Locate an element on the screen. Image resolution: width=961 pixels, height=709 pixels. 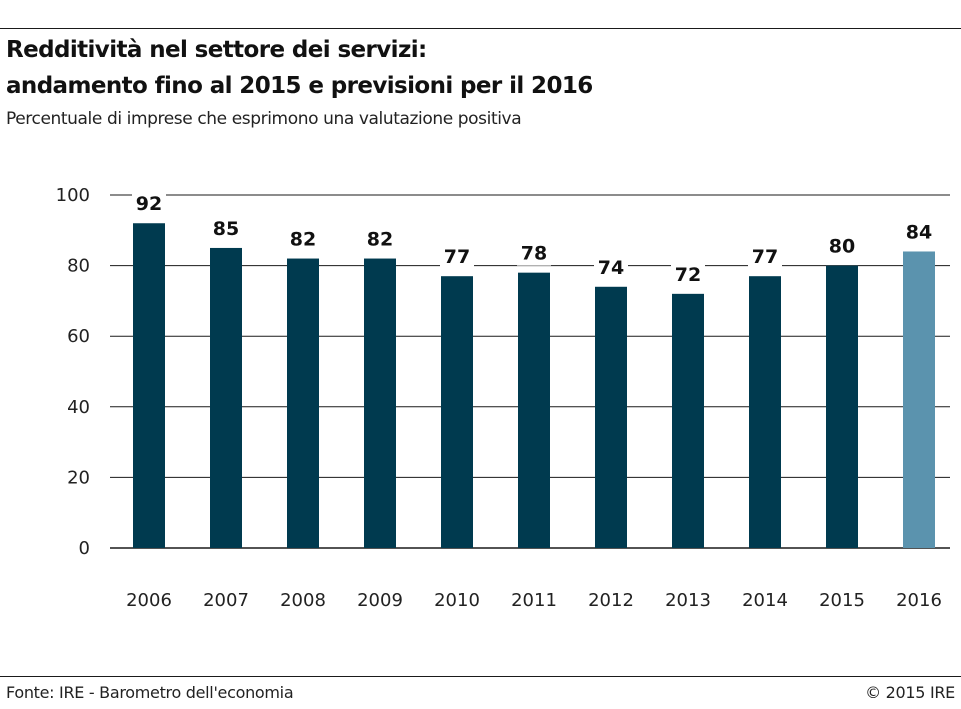
data-label: 72 is located at coordinates (688, 275).